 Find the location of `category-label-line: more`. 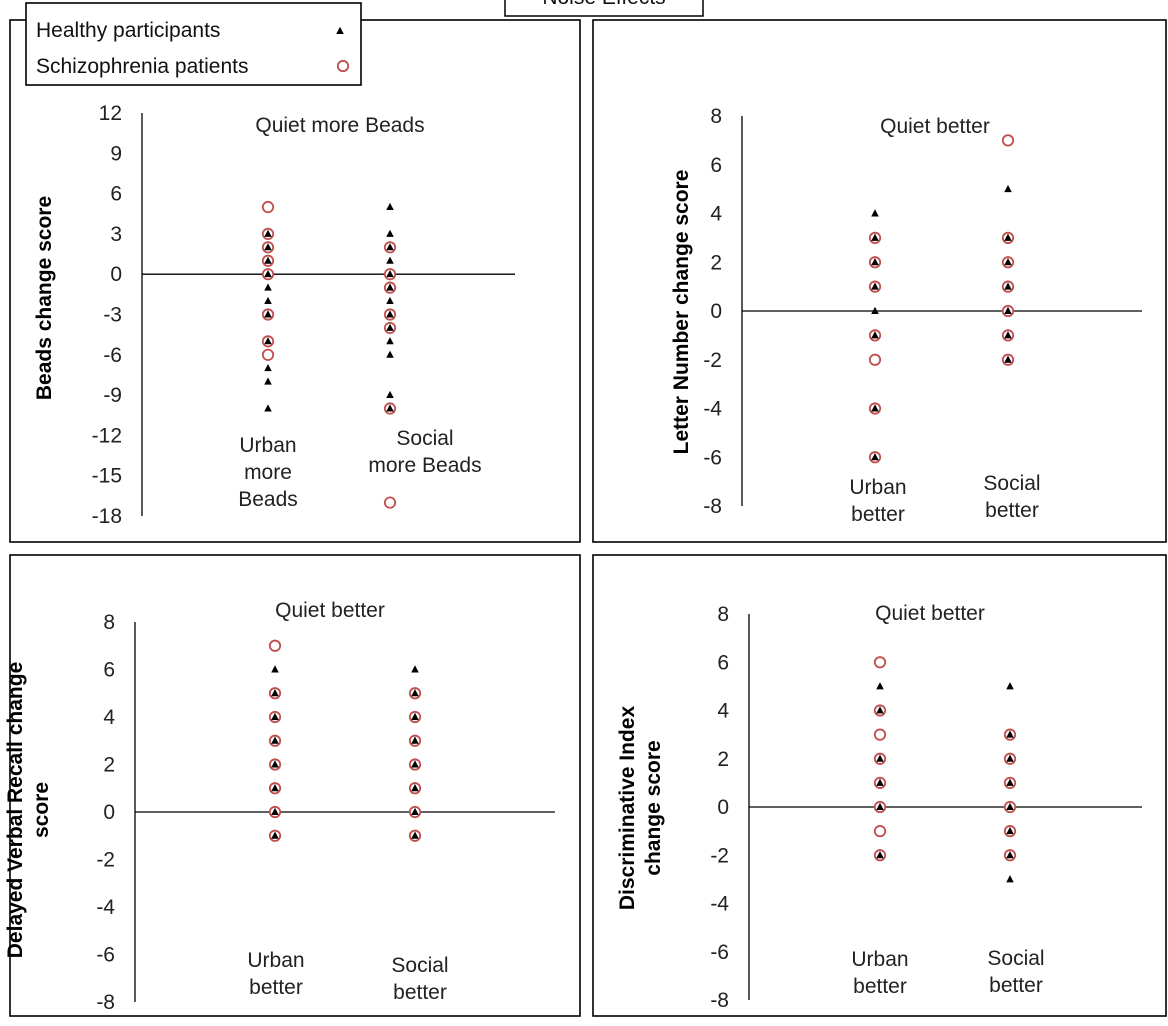

category-label-line: more is located at coordinates (268, 472).